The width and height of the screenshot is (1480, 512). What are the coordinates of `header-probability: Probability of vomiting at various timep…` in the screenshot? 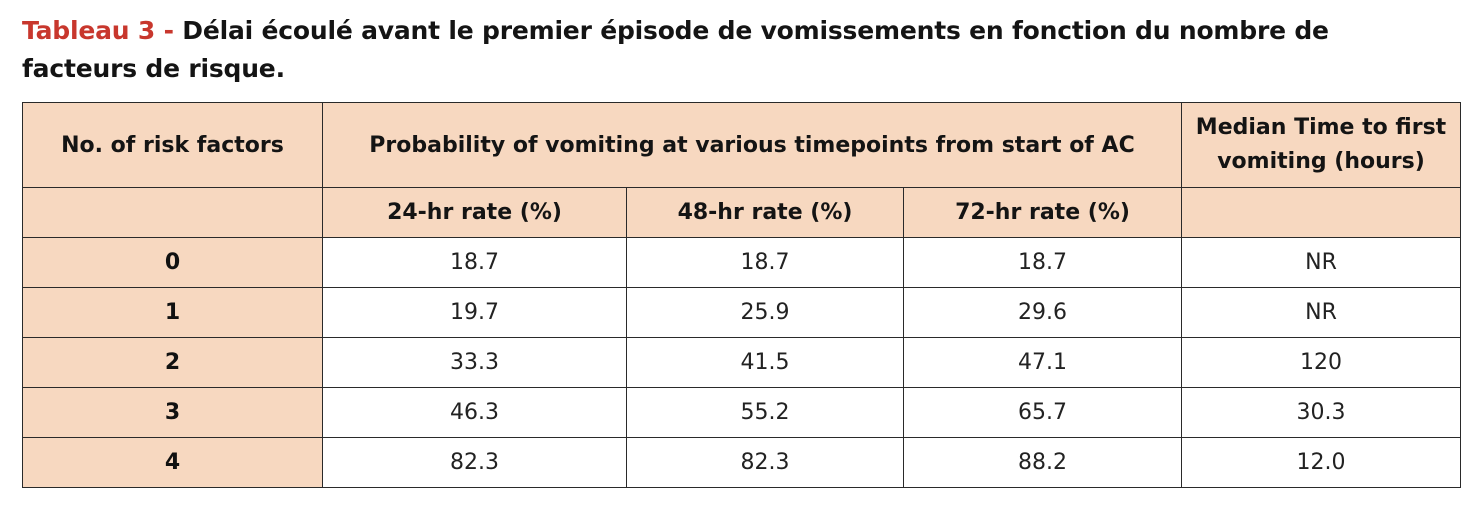 It's located at (752, 145).